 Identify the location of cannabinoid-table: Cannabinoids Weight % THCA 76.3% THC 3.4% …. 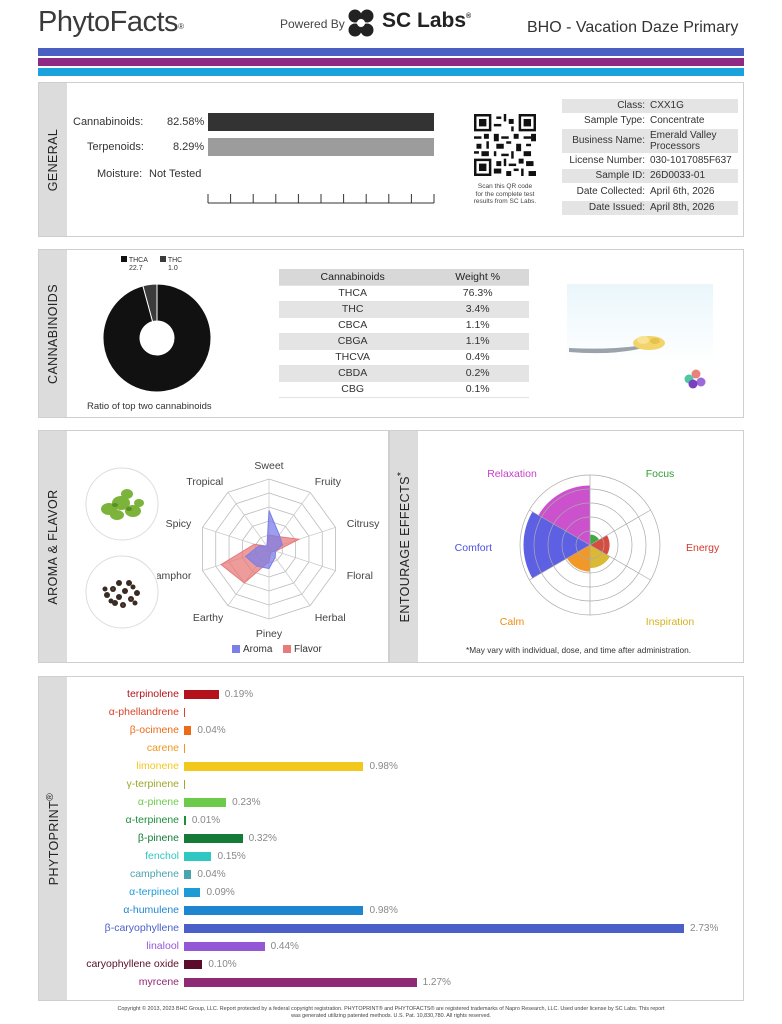
(404, 333).